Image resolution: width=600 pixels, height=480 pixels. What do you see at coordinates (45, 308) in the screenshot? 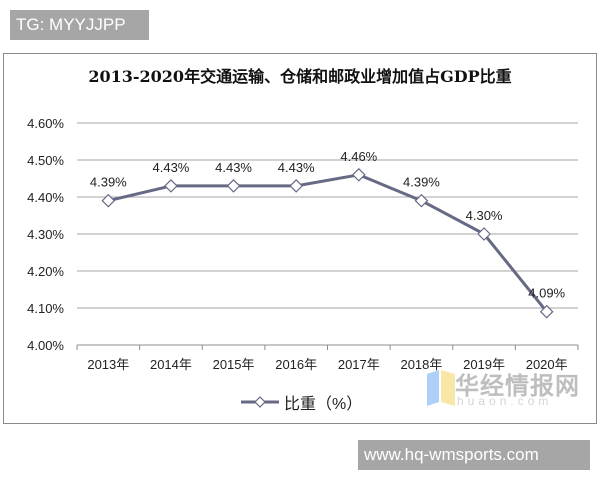
I see `y-tick-label: 4.10%` at bounding box center [45, 308].